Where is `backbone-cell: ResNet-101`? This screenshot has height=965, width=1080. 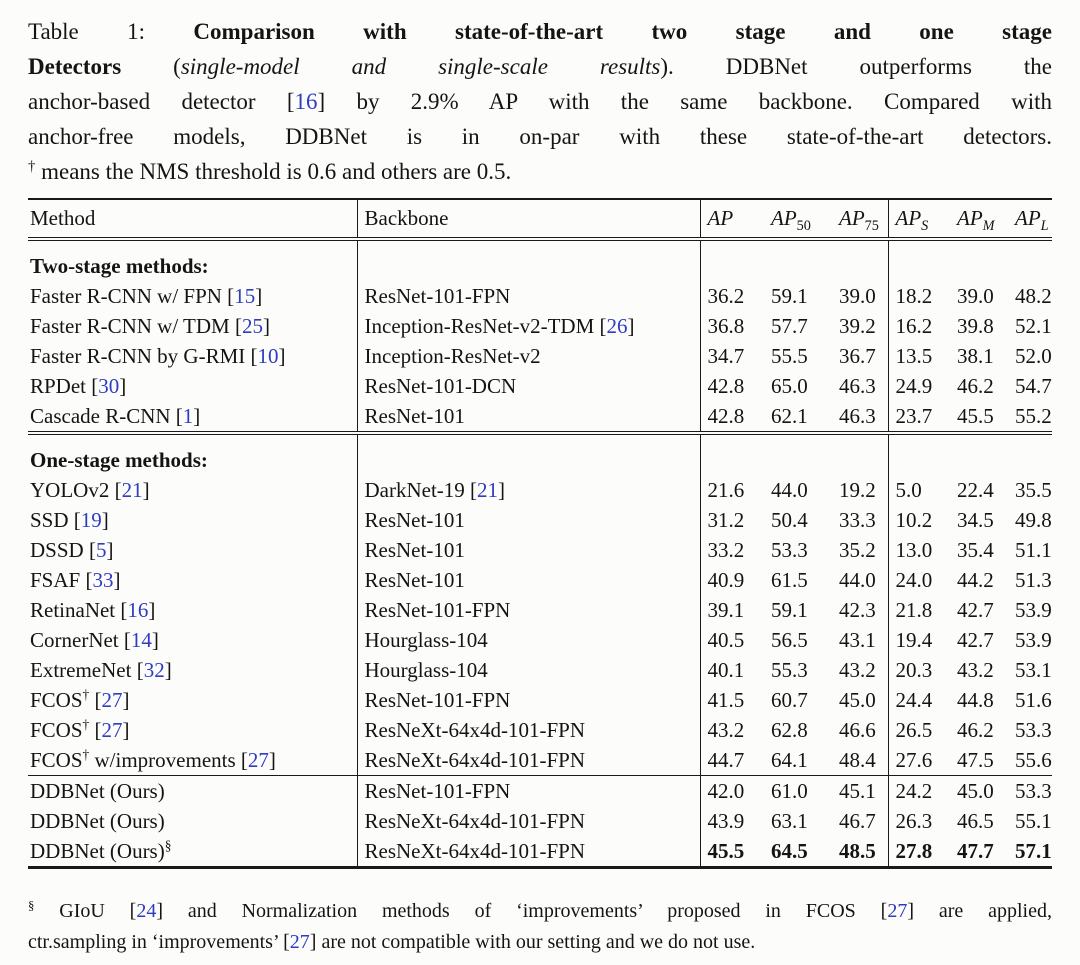 backbone-cell: ResNet-101 is located at coordinates (529, 550).